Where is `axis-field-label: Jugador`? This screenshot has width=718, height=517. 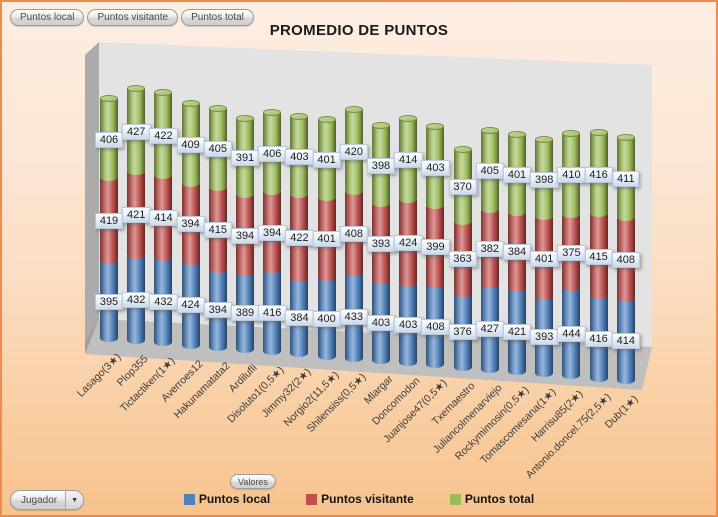 axis-field-label: Jugador is located at coordinates (39, 500).